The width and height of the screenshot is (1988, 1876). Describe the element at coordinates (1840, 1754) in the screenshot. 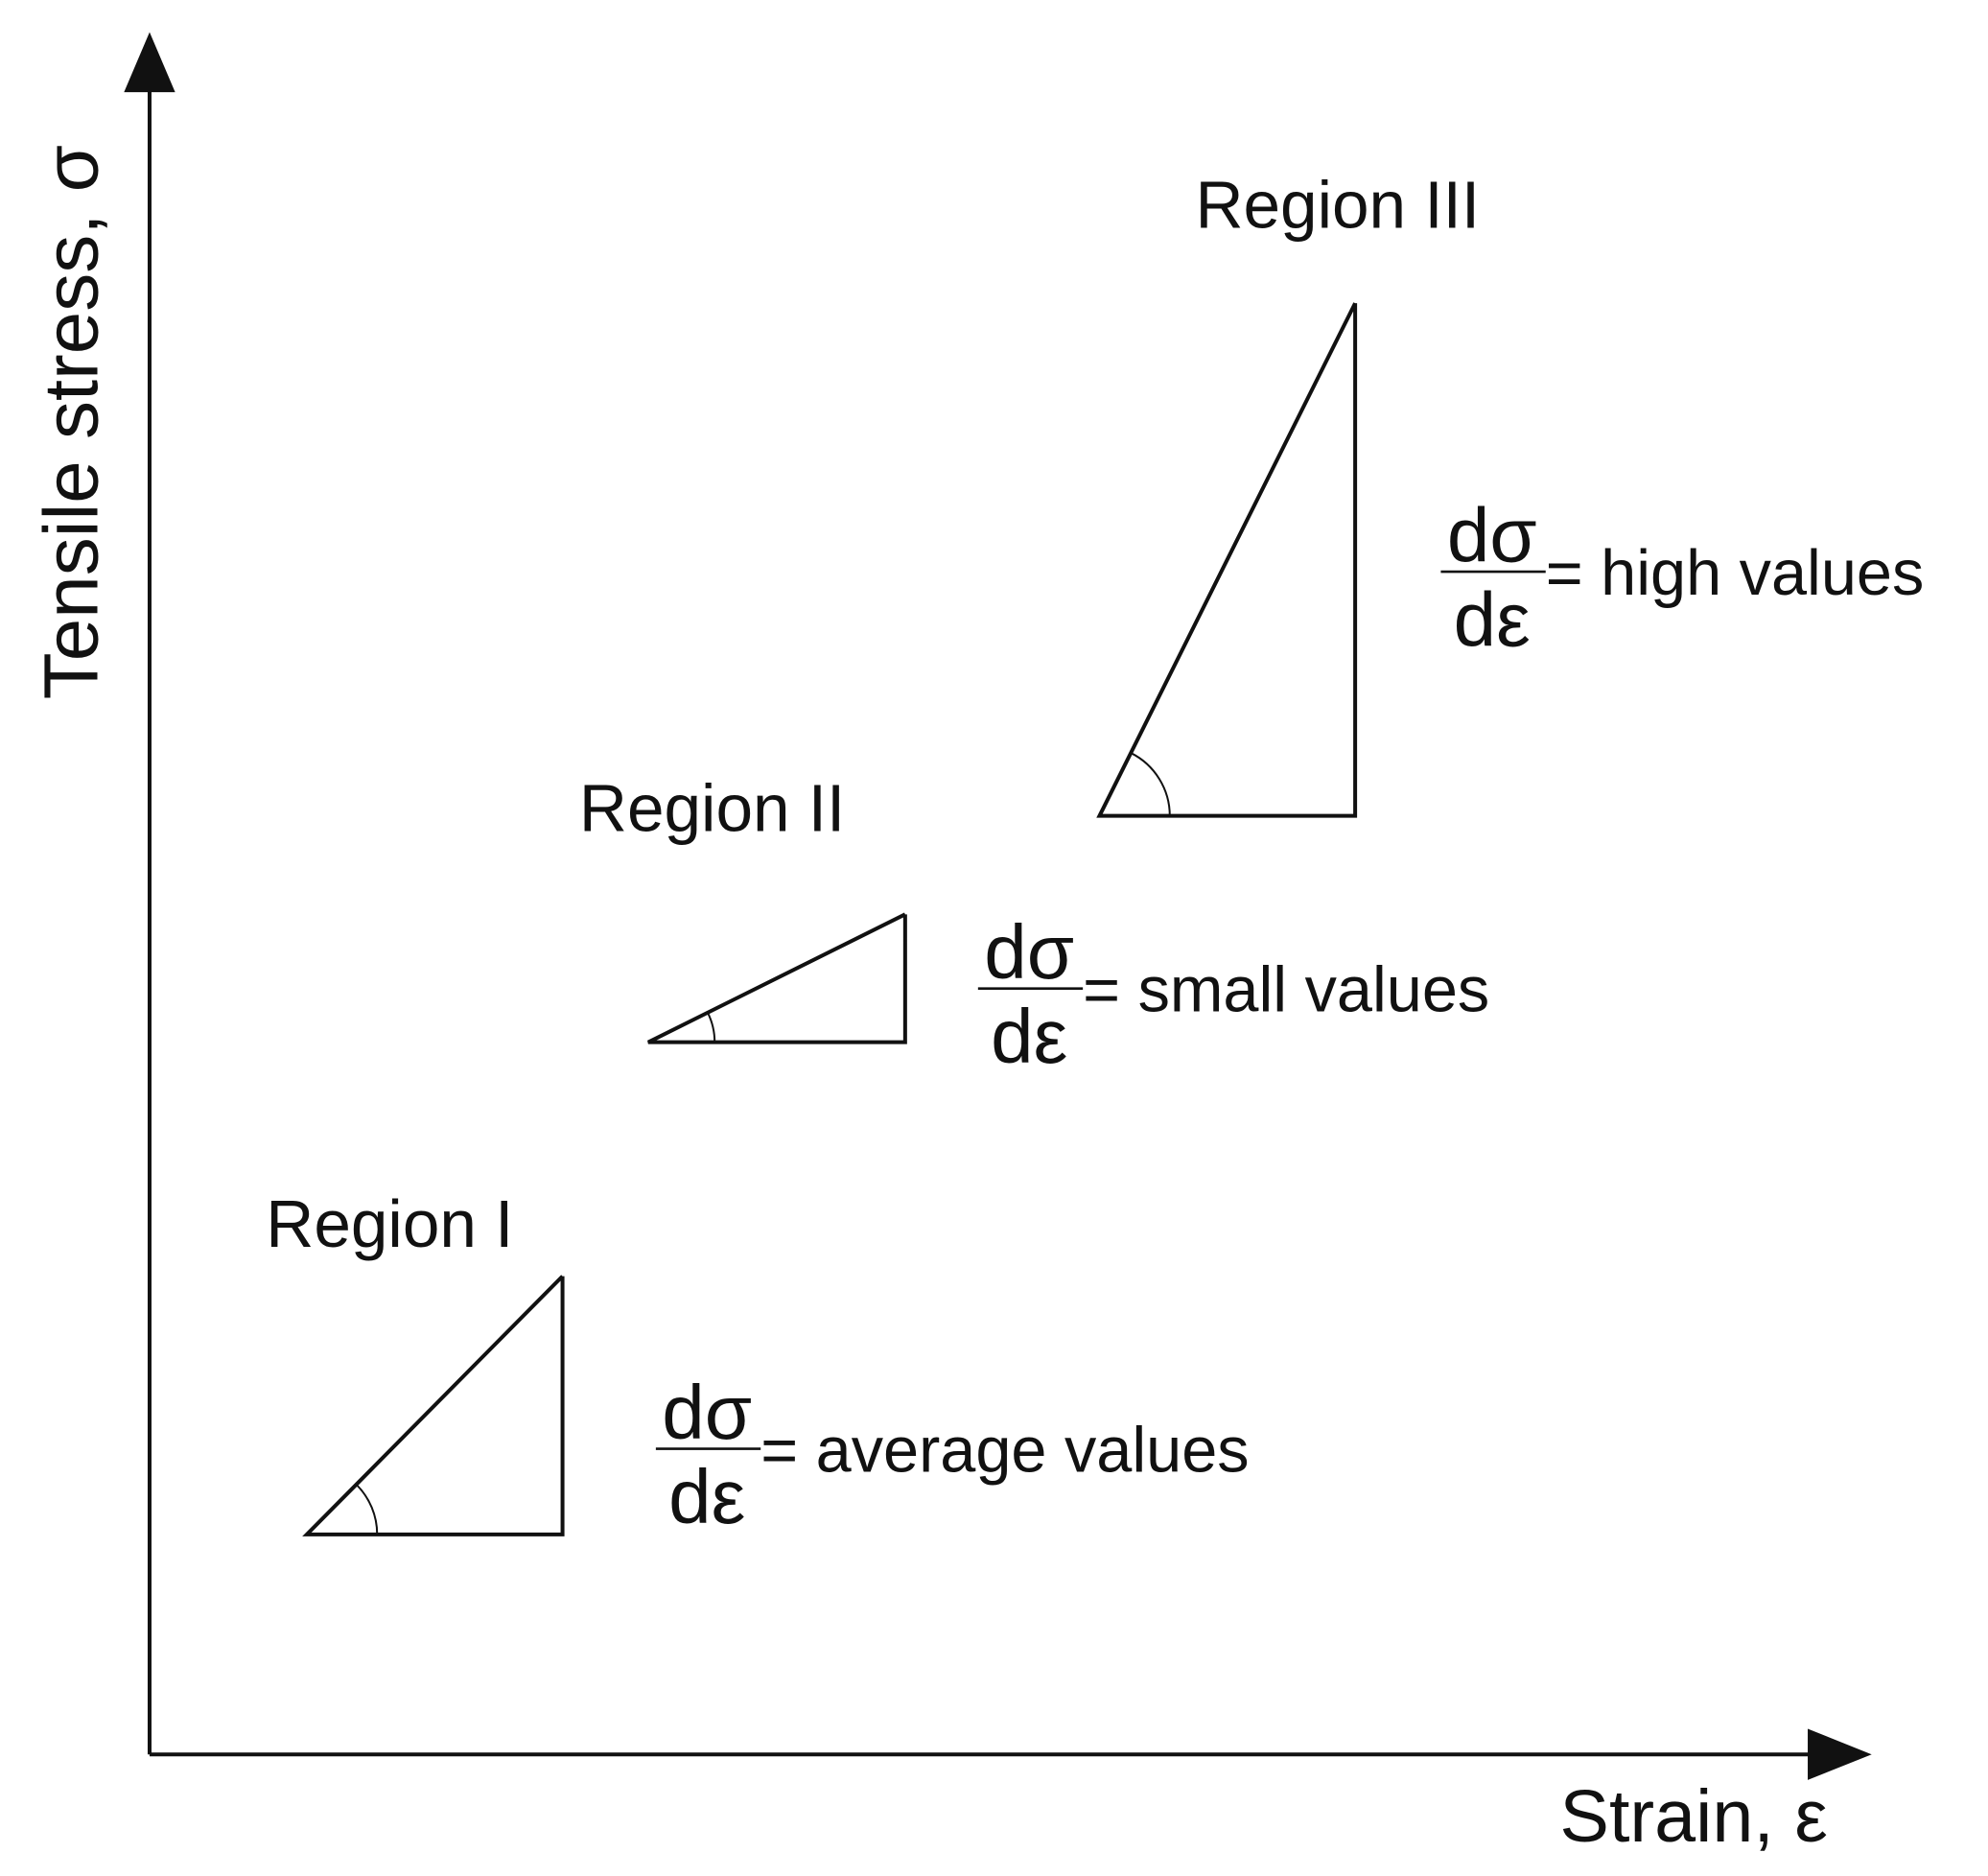

I see `x-axis-arrow` at that location.